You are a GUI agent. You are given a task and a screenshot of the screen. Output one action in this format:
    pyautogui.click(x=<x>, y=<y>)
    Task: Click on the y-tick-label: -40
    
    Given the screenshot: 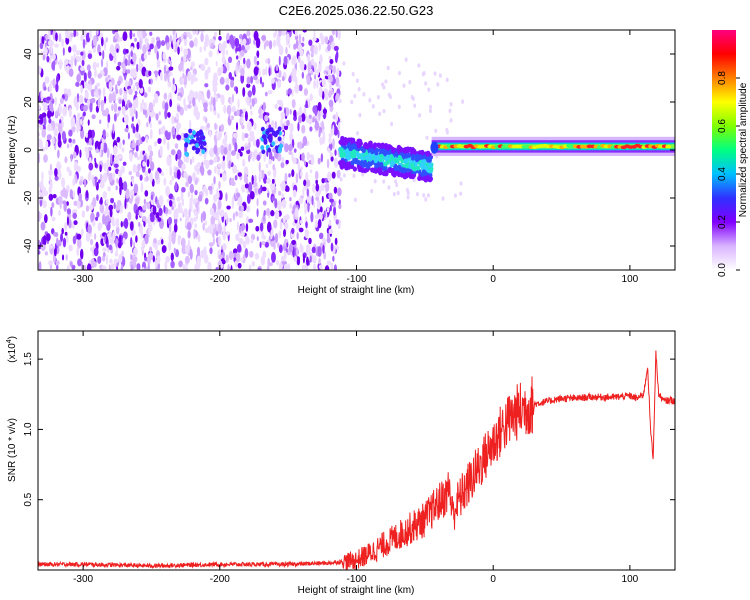 What is the action you would take?
    pyautogui.click(x=28, y=245)
    